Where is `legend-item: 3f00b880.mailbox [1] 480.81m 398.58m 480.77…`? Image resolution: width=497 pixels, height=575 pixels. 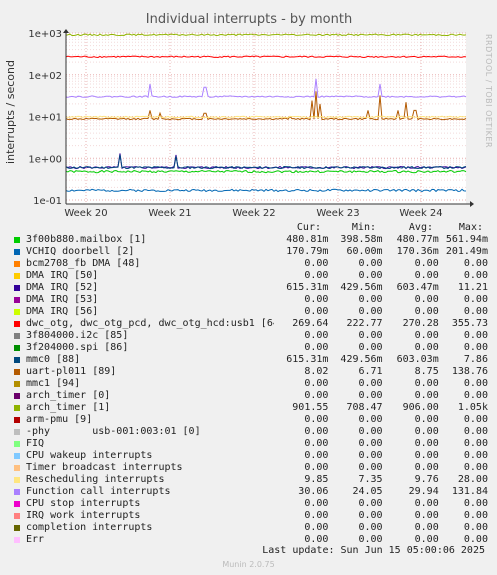 legend-item: 3f00b880.mailbox [1] 480.81m 398.58m 480.77… is located at coordinates (251, 240).